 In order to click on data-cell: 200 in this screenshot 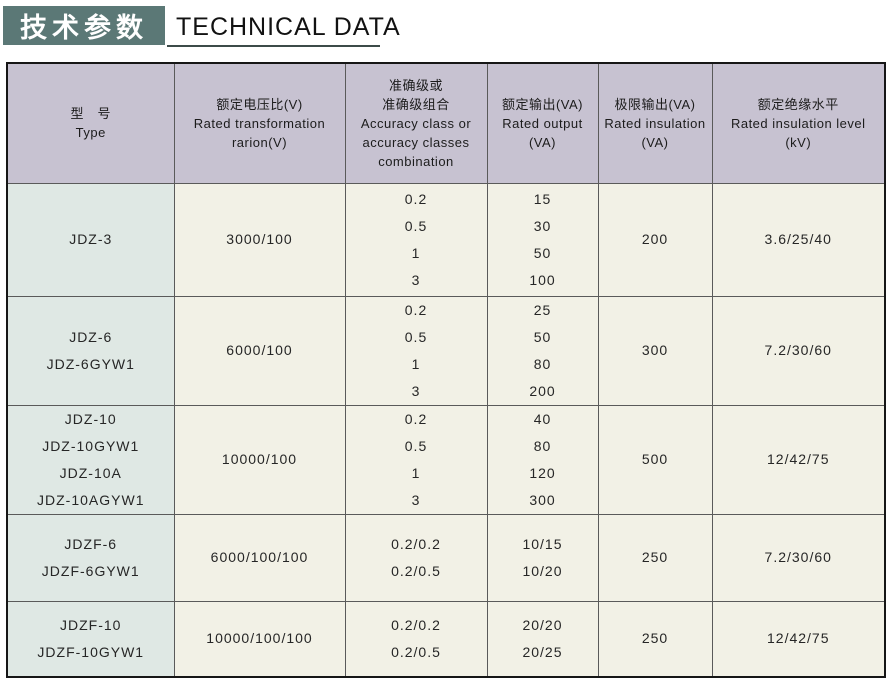, I will do `click(655, 239)`.